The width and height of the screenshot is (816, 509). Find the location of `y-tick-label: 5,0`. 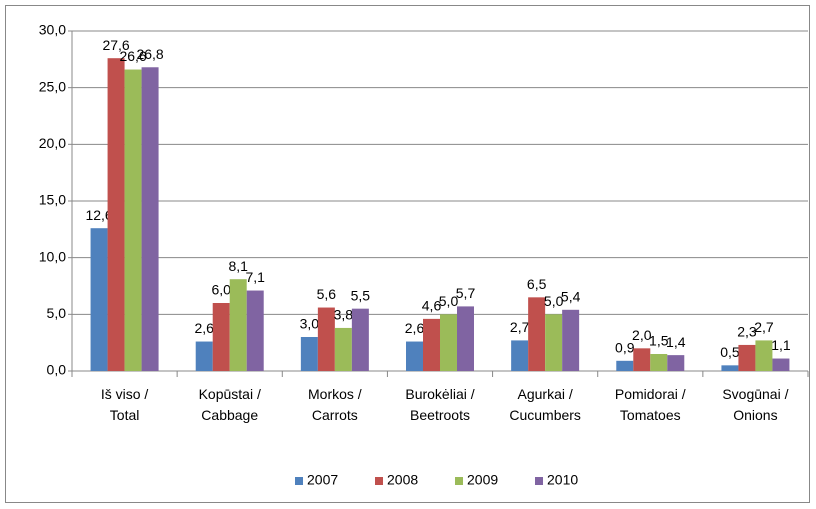

y-tick-label: 5,0 is located at coordinates (57, 313).